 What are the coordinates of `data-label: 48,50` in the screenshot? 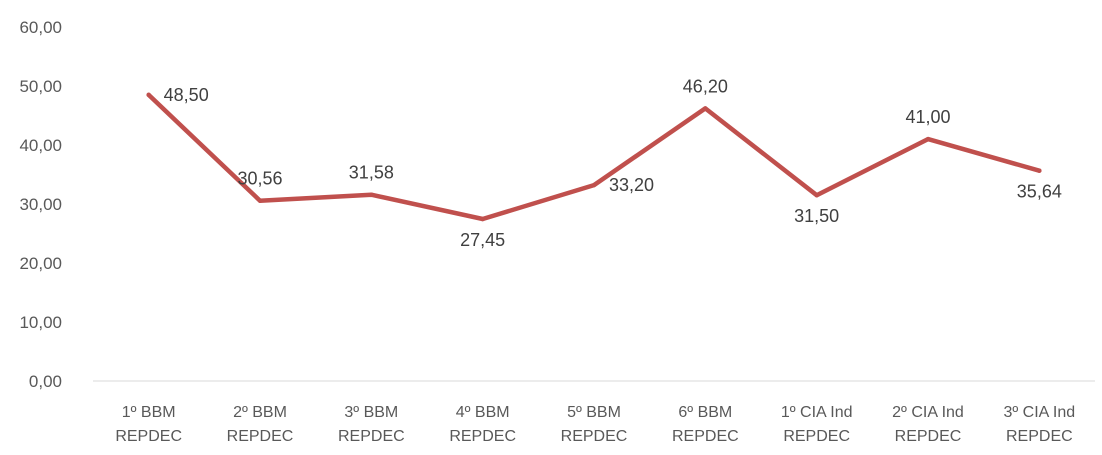 It's located at (186, 95).